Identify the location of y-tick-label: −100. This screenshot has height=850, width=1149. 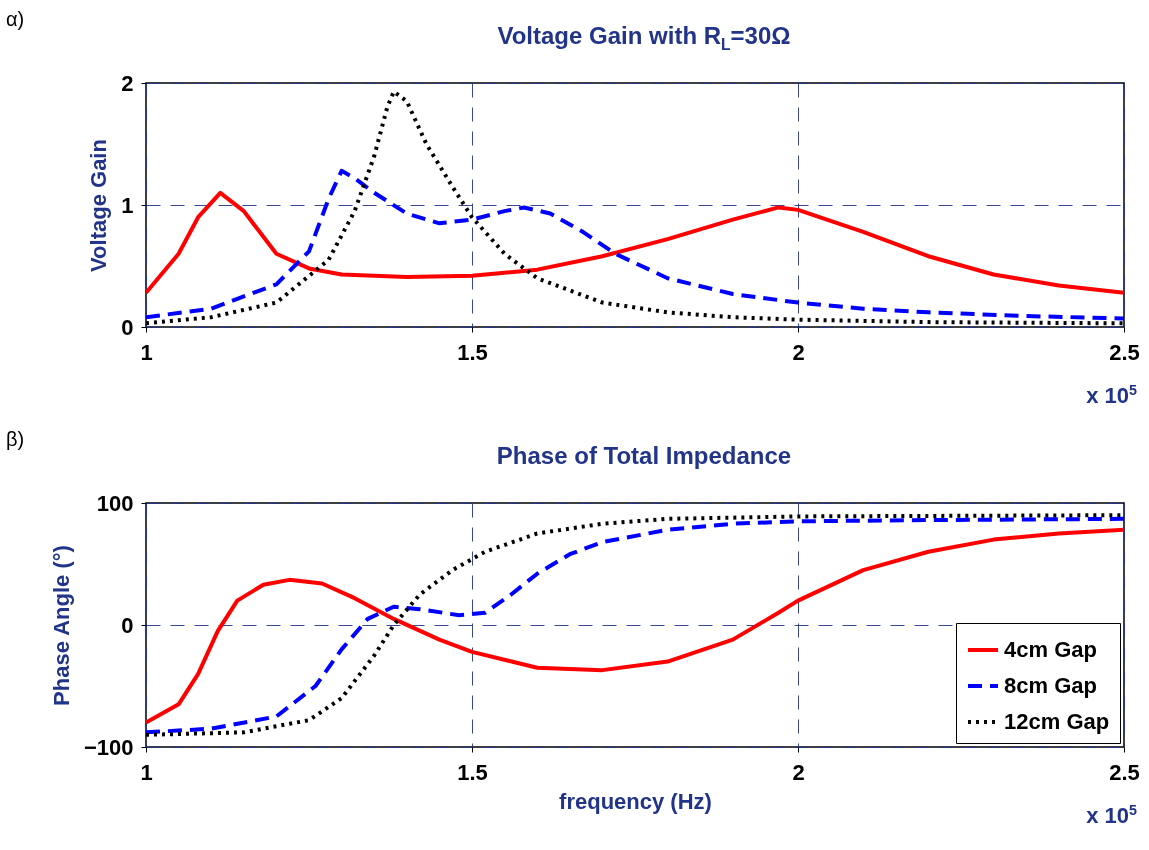
(108, 747).